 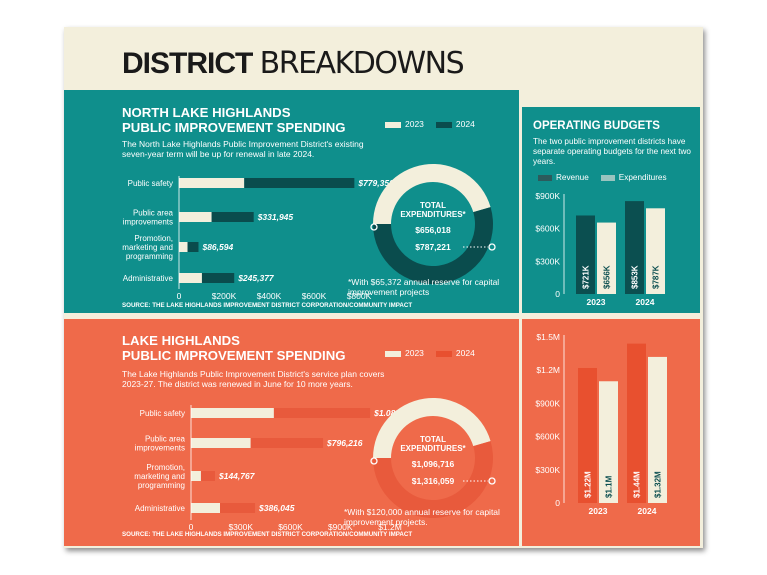 I want to click on y-tick-label: $1.5M, so click(x=548, y=337).